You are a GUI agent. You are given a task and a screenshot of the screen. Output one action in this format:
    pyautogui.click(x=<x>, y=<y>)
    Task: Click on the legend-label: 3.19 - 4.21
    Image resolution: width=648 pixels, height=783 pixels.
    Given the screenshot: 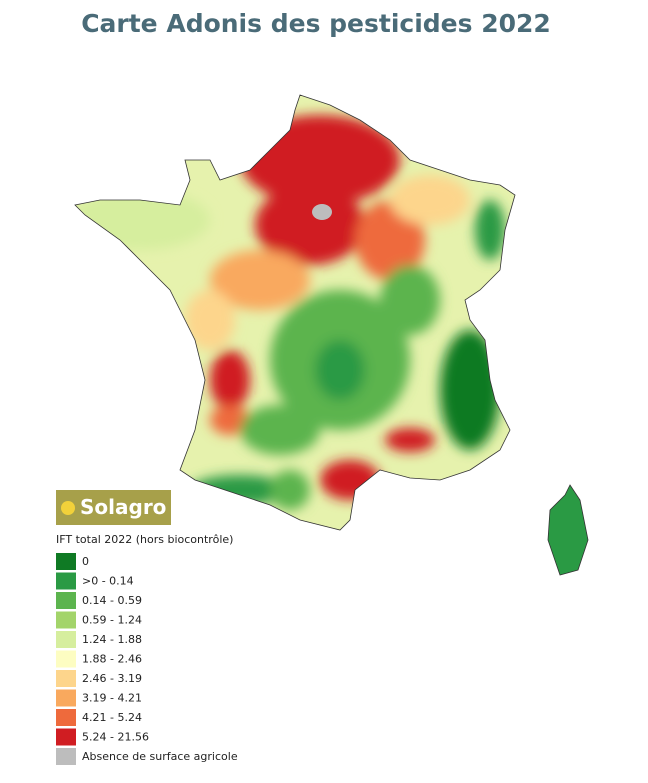 What is the action you would take?
    pyautogui.click(x=112, y=698)
    